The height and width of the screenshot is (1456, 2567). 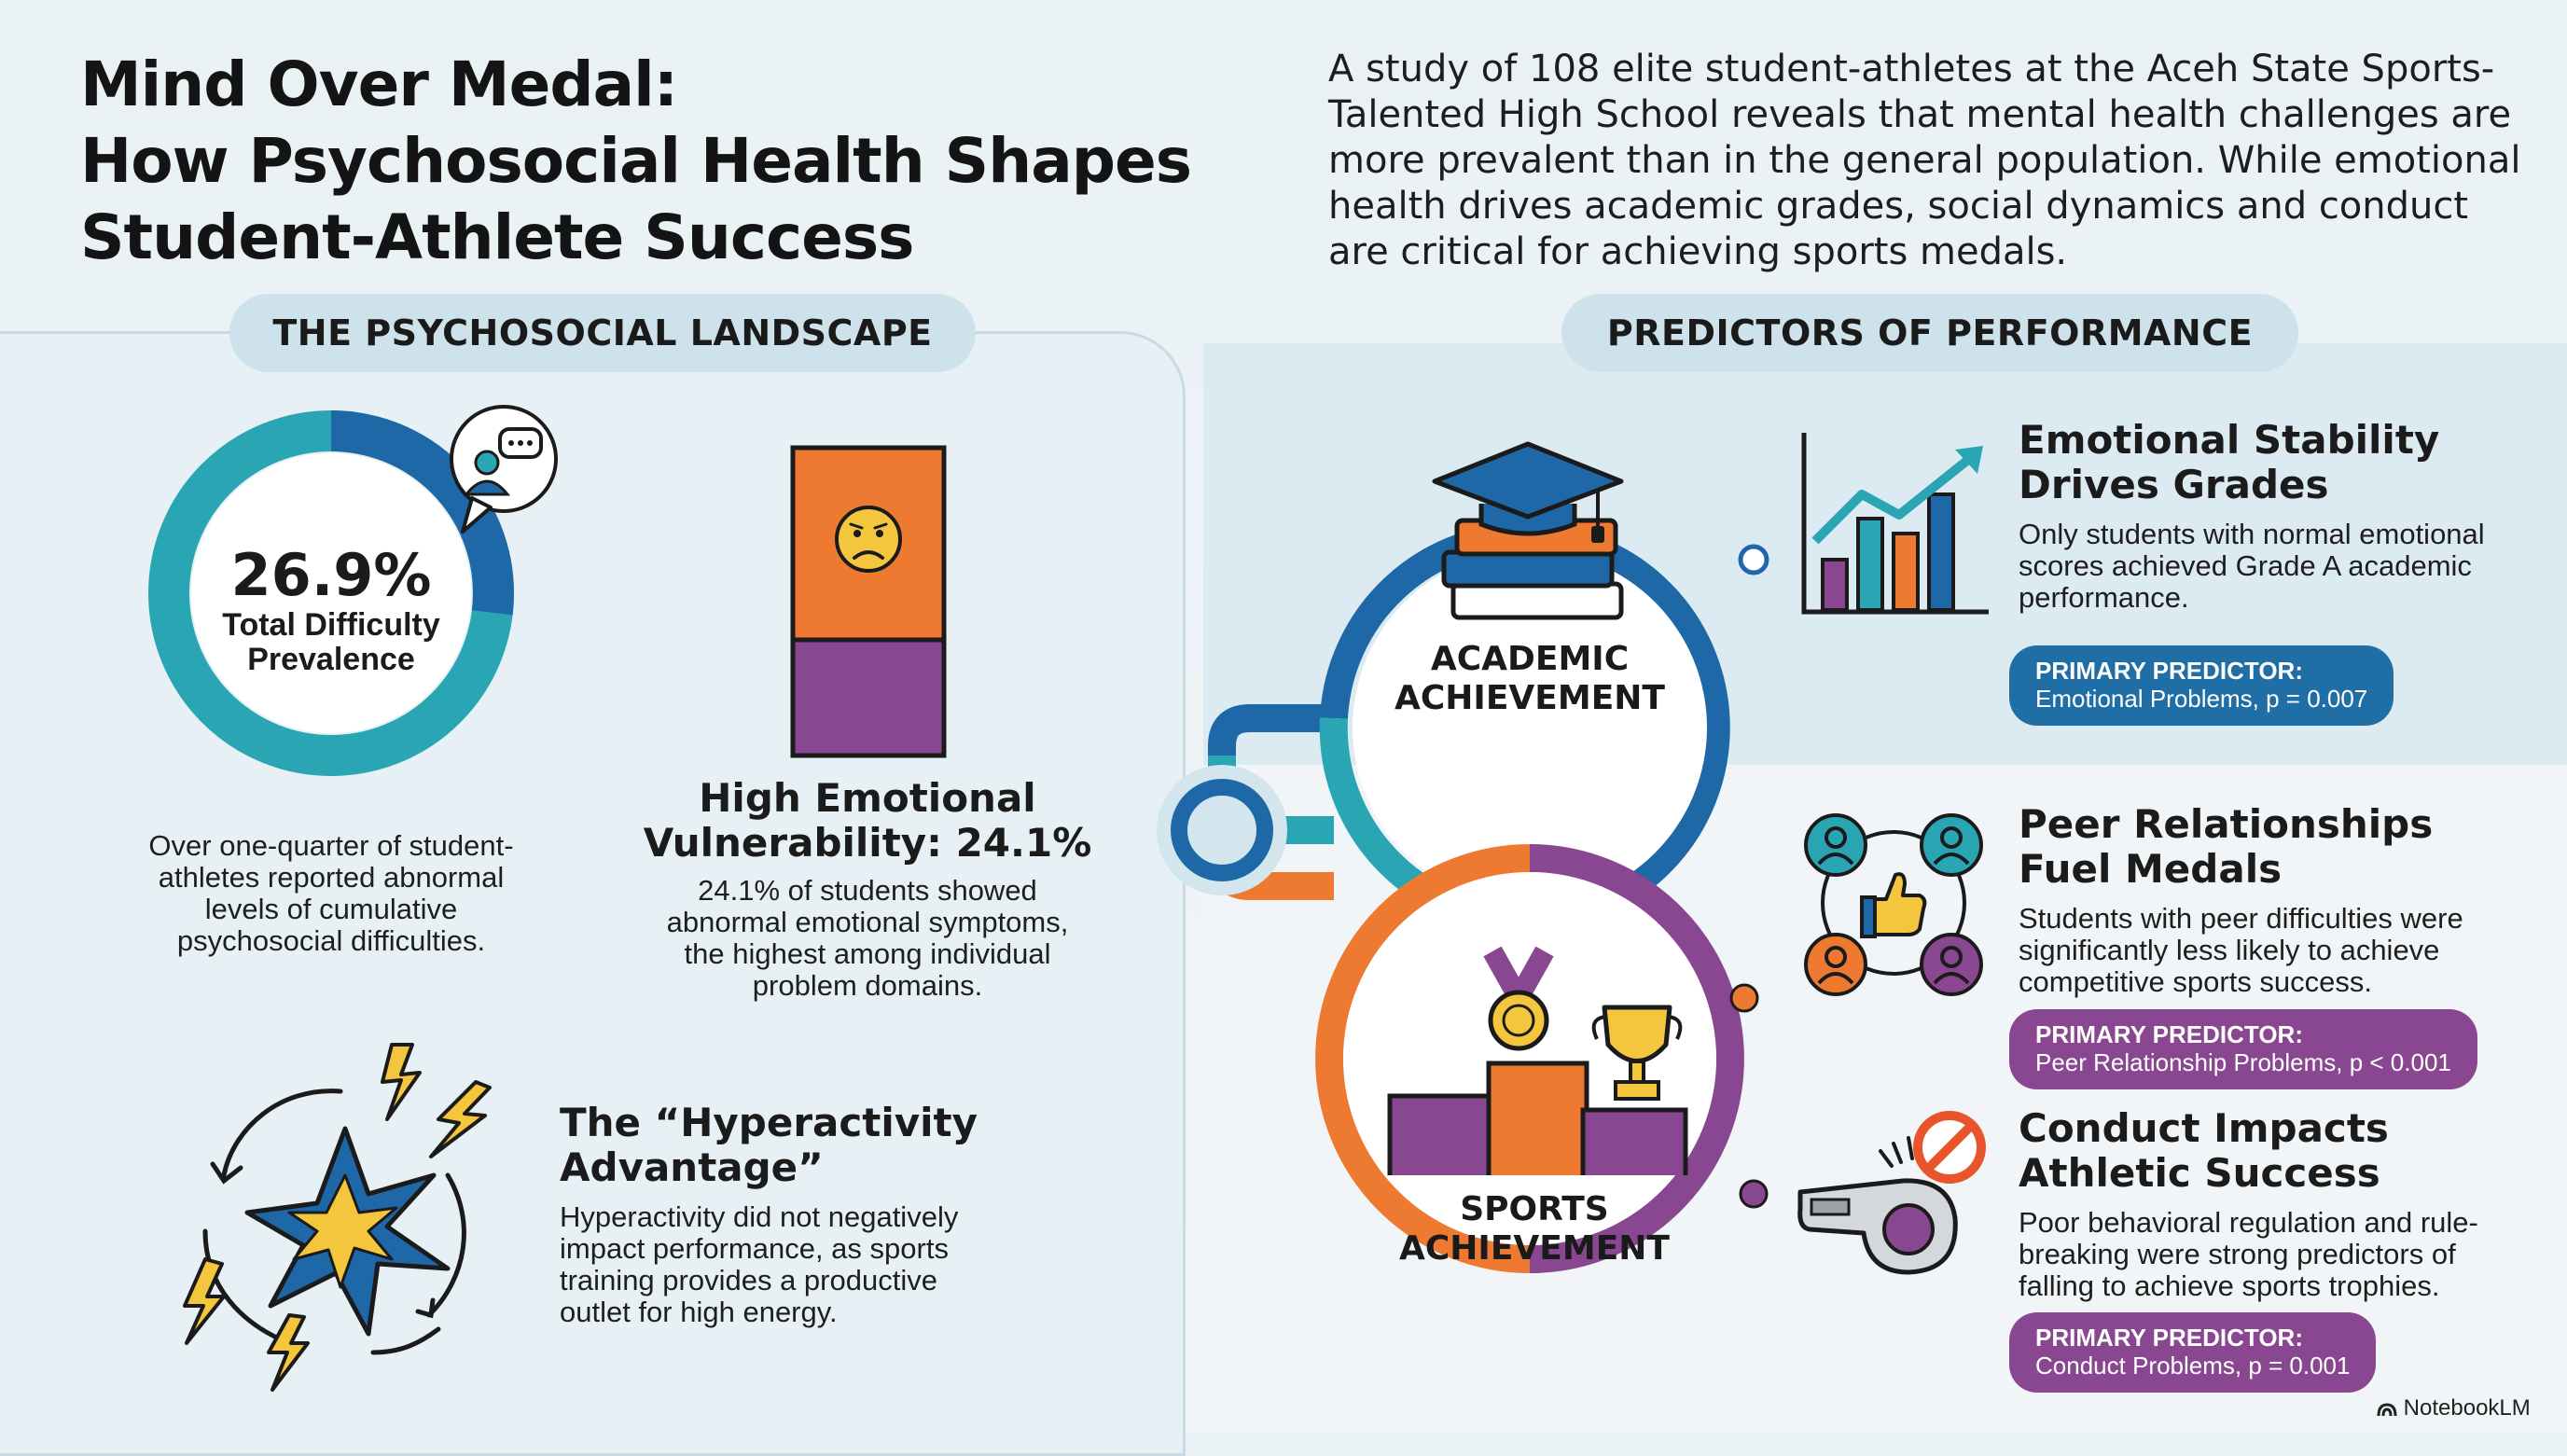 What do you see at coordinates (2243, 1062) in the screenshot?
I see `badge-value: Peer Relationship Problems, p < 0.001` at bounding box center [2243, 1062].